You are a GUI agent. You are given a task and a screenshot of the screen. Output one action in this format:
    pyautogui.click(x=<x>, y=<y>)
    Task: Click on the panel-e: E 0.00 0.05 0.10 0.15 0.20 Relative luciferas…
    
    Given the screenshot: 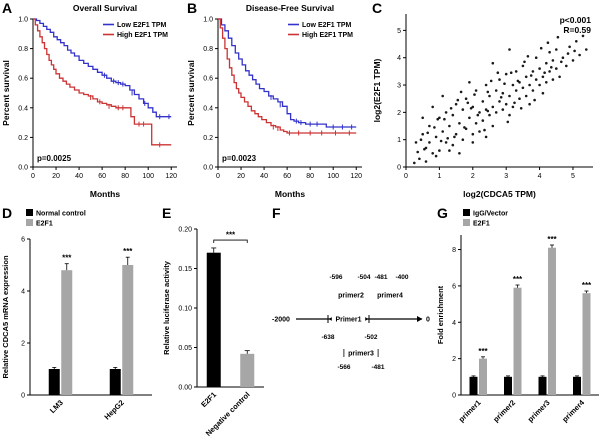 What is the action you would take?
    pyautogui.click(x=215, y=321)
    